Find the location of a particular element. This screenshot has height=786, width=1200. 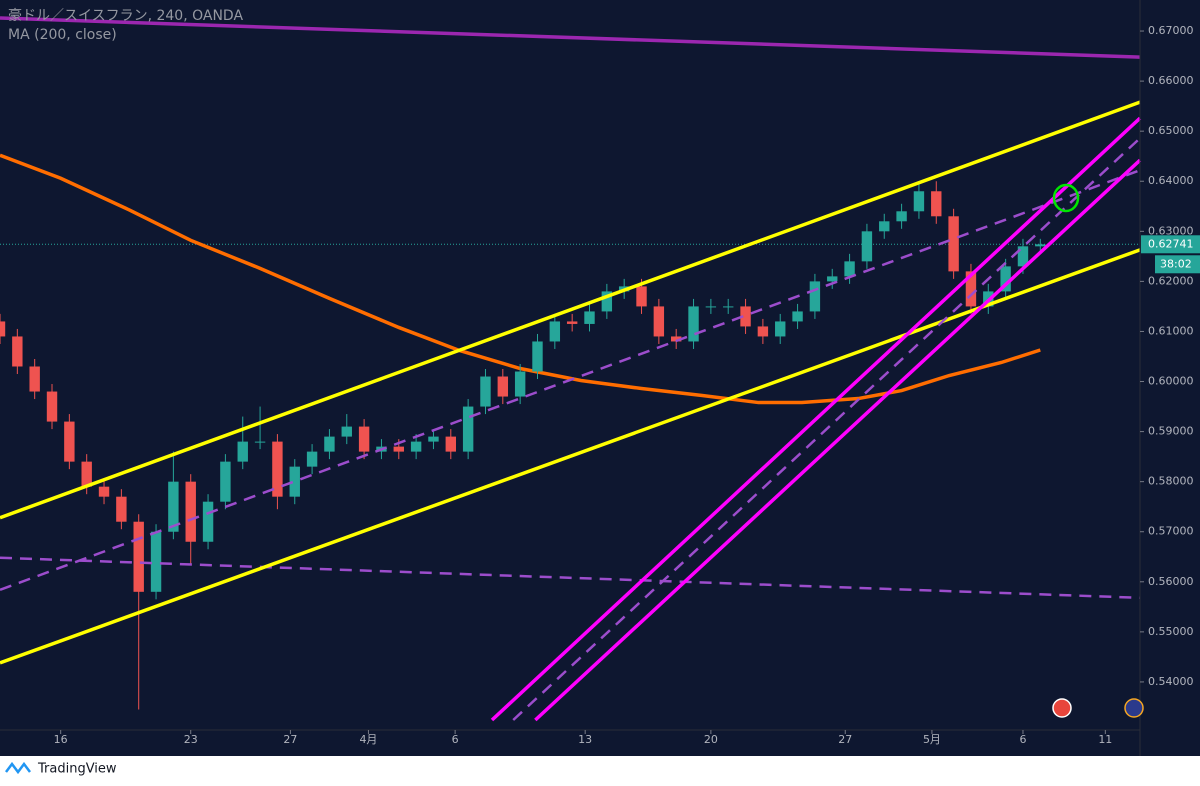

x-tick-label: 20 is located at coordinates (711, 739).